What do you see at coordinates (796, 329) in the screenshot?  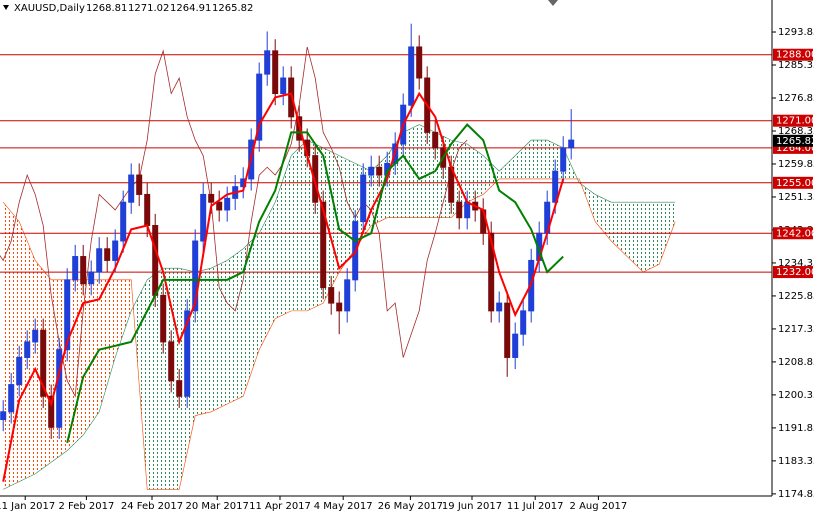 I see `y-tick-label: 1217.35` at bounding box center [796, 329].